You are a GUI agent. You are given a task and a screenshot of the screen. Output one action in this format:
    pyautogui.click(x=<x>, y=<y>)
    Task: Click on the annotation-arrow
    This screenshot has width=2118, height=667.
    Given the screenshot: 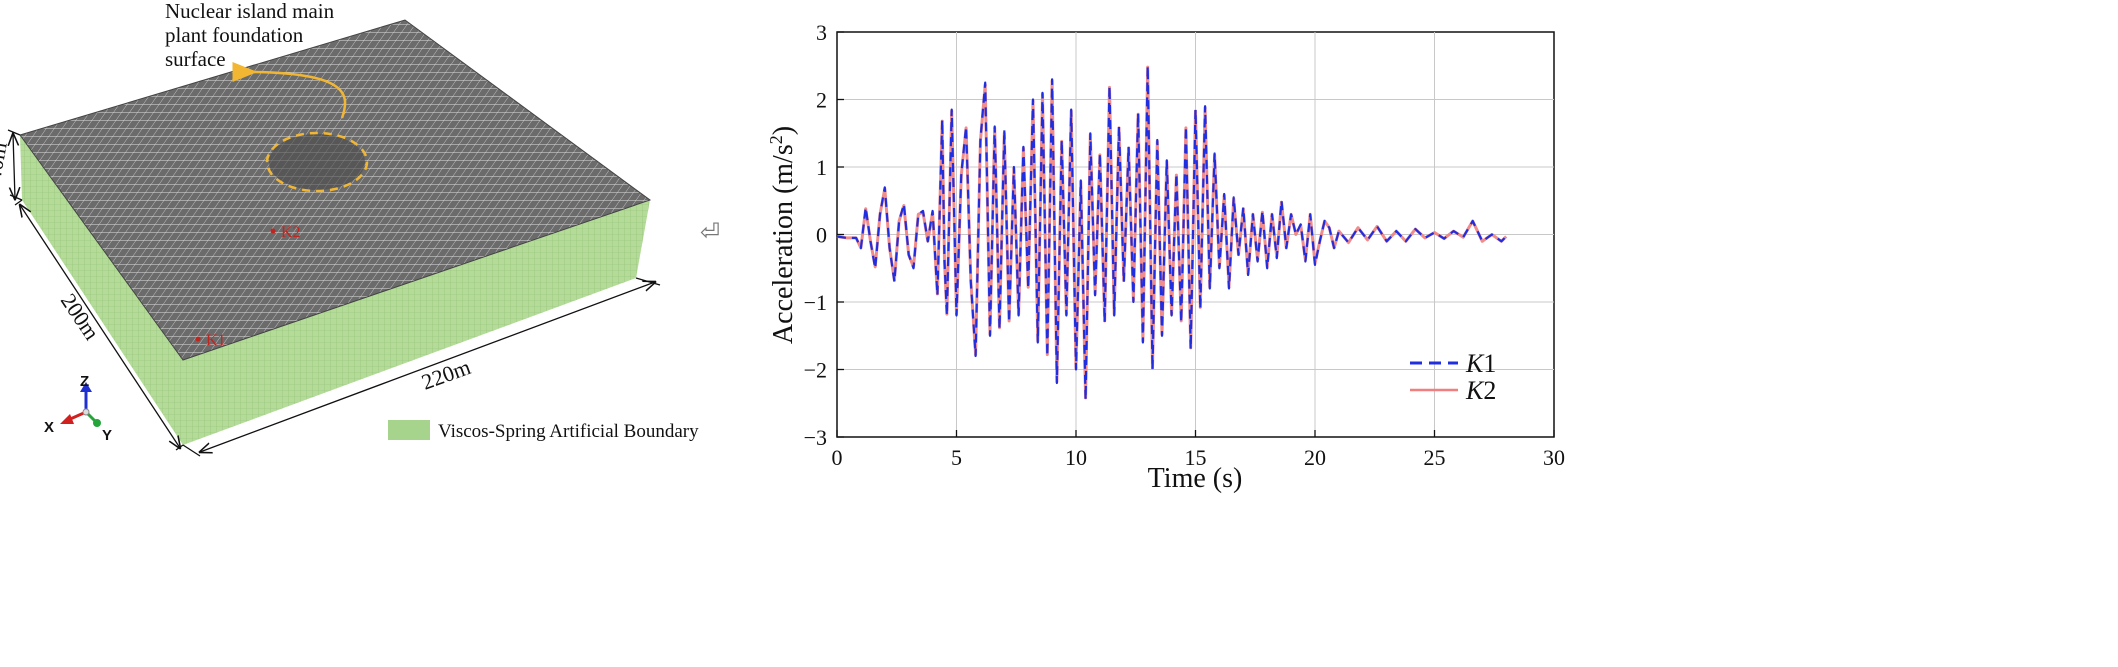 What is the action you would take?
    pyautogui.click(x=289, y=90)
    